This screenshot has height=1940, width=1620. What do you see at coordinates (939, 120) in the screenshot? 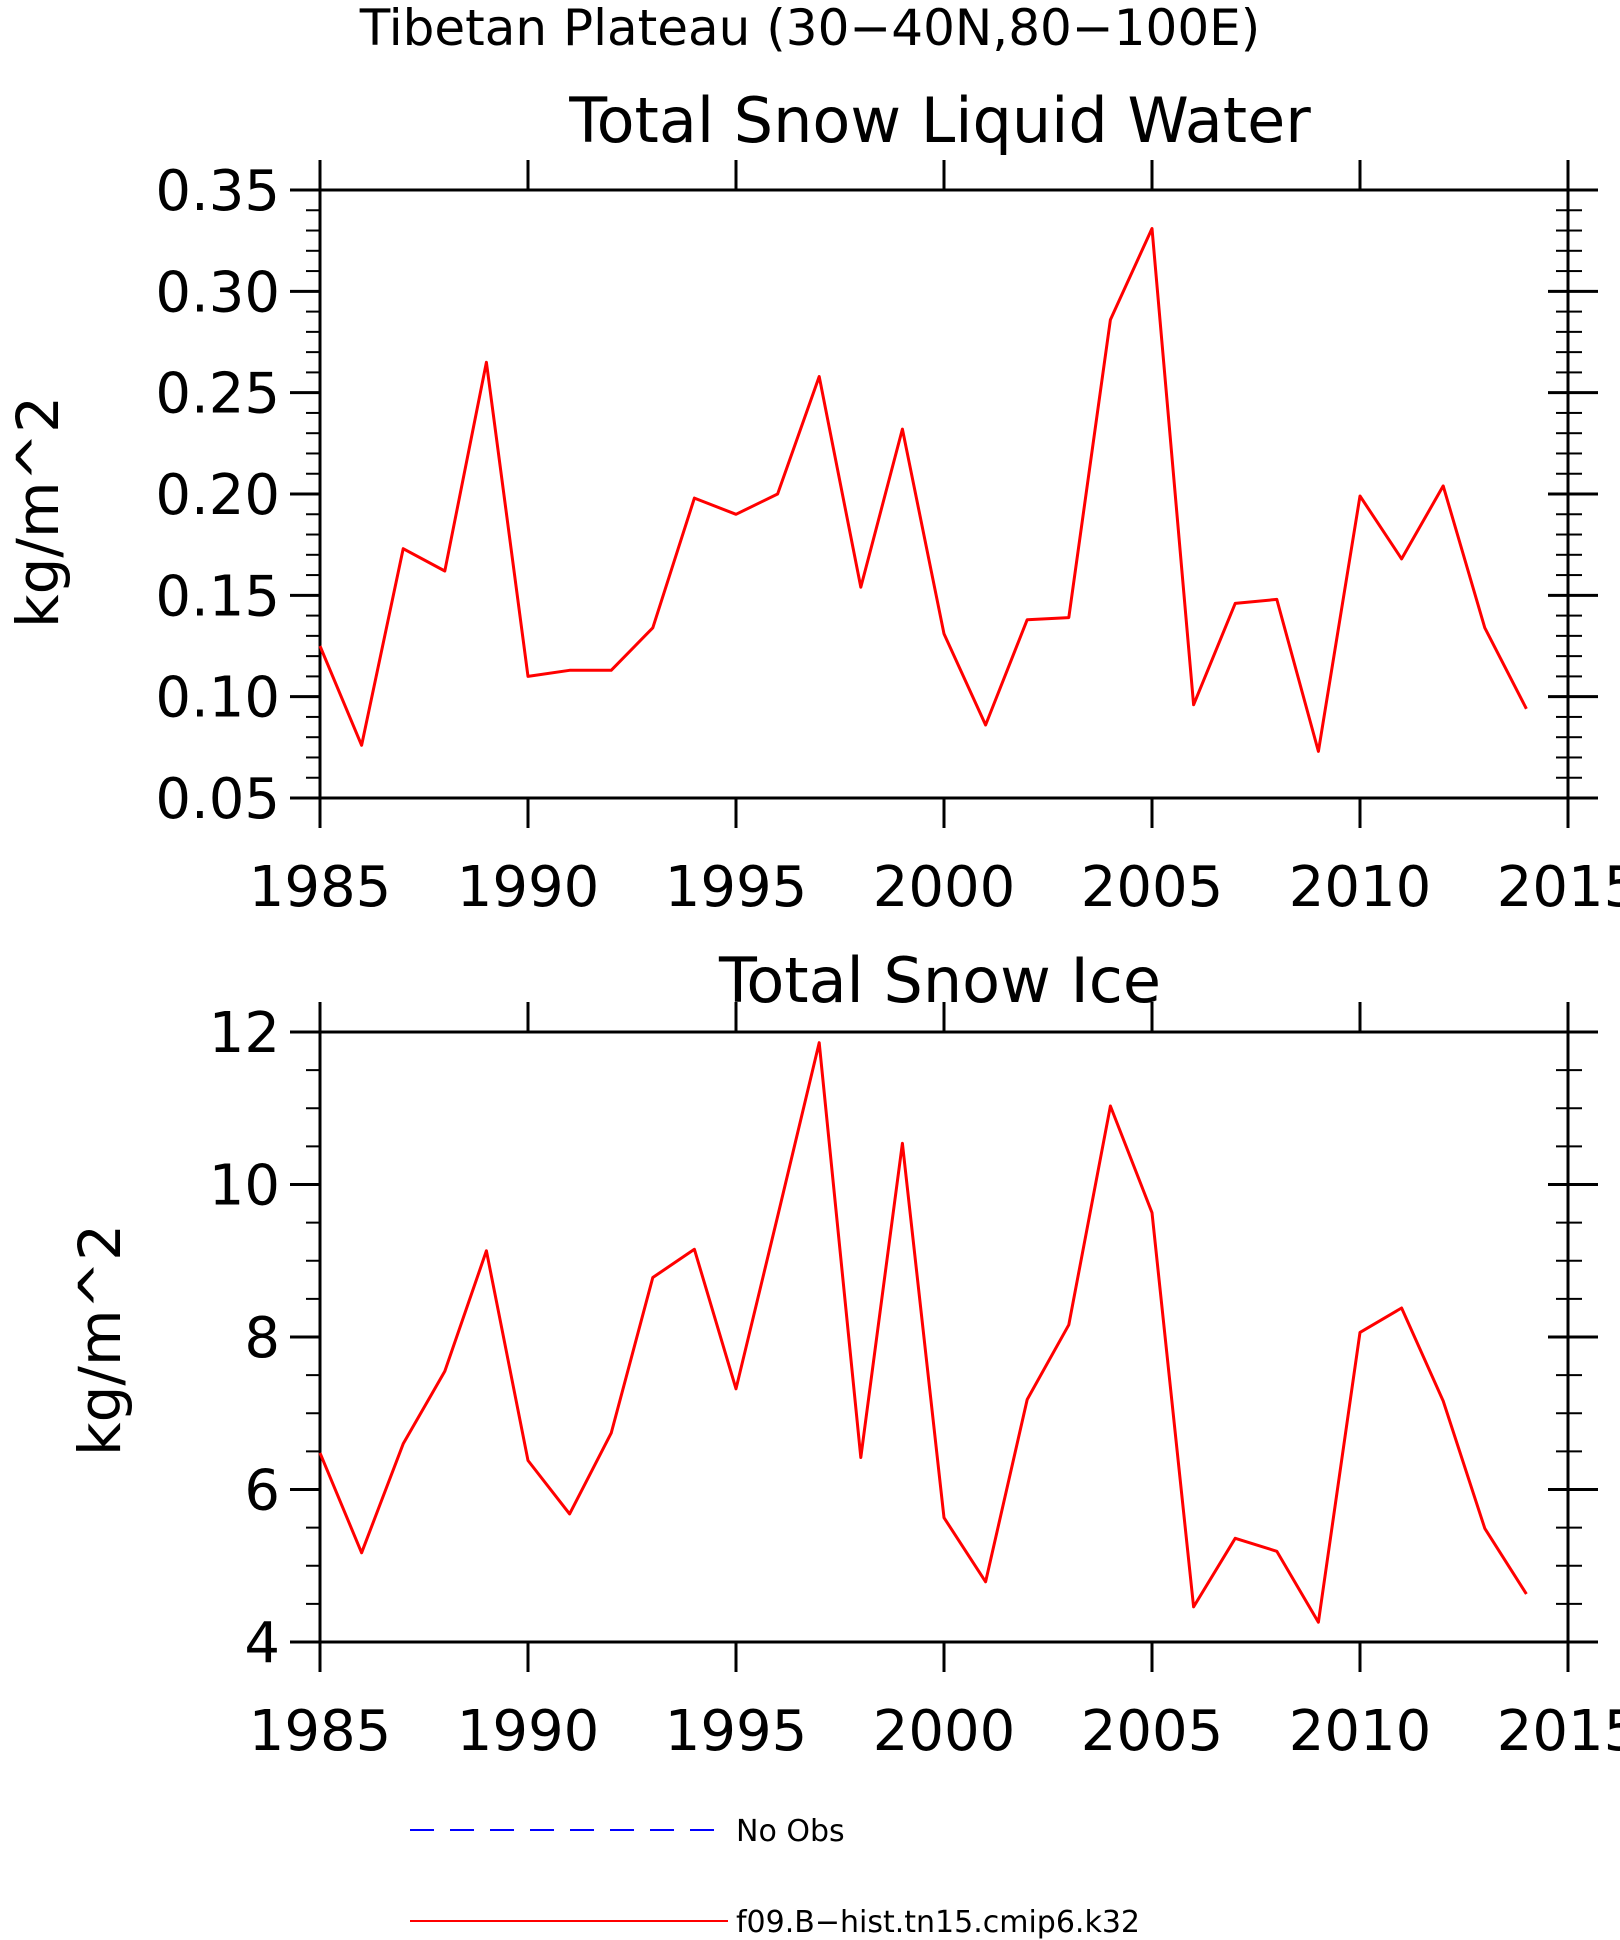
I see `chart-title: Total Snow Liquid Water` at bounding box center [939, 120].